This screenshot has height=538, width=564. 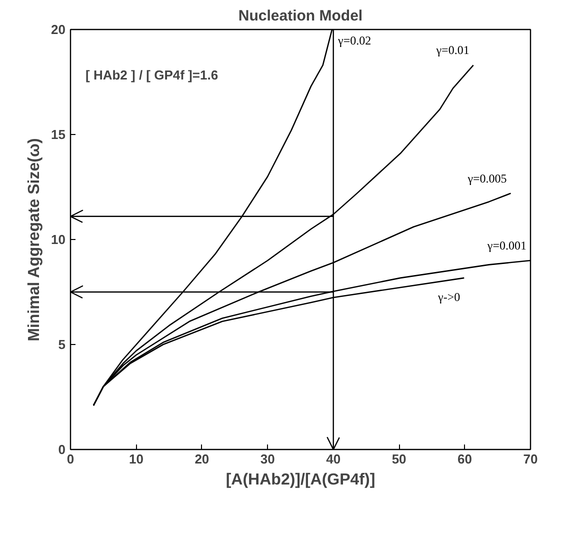 I want to click on x-tick-label: 60, so click(x=465, y=459).